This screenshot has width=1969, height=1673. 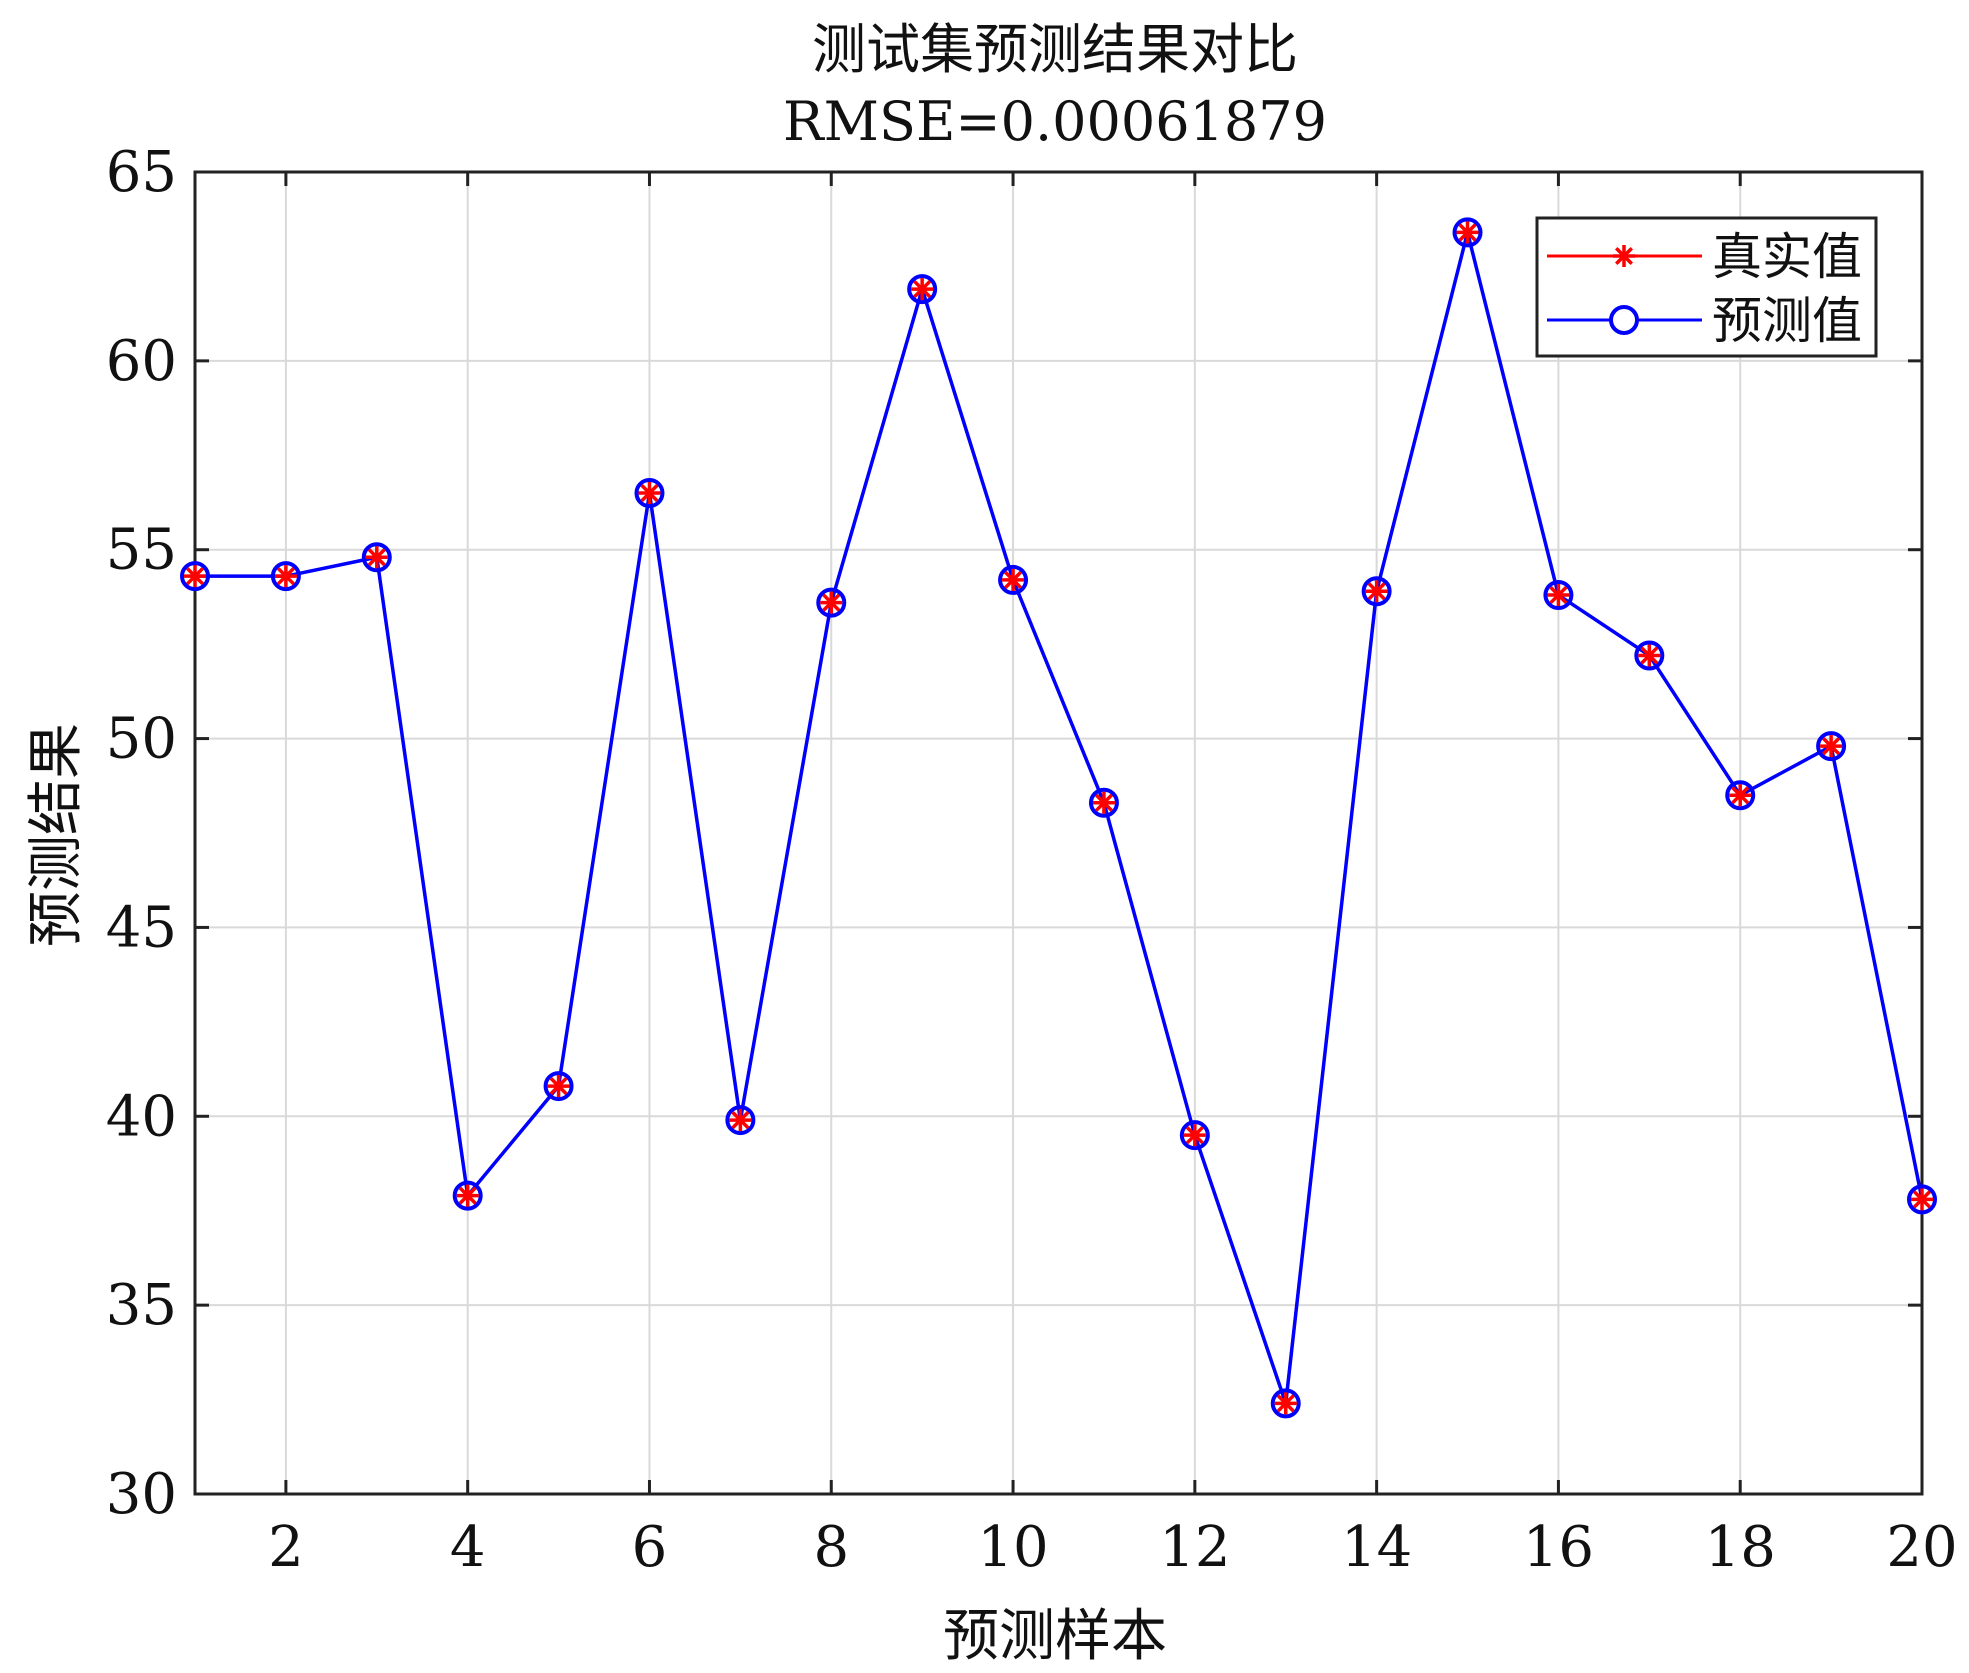 What do you see at coordinates (141, 550) in the screenshot?
I see `y-tick-label: 55` at bounding box center [141, 550].